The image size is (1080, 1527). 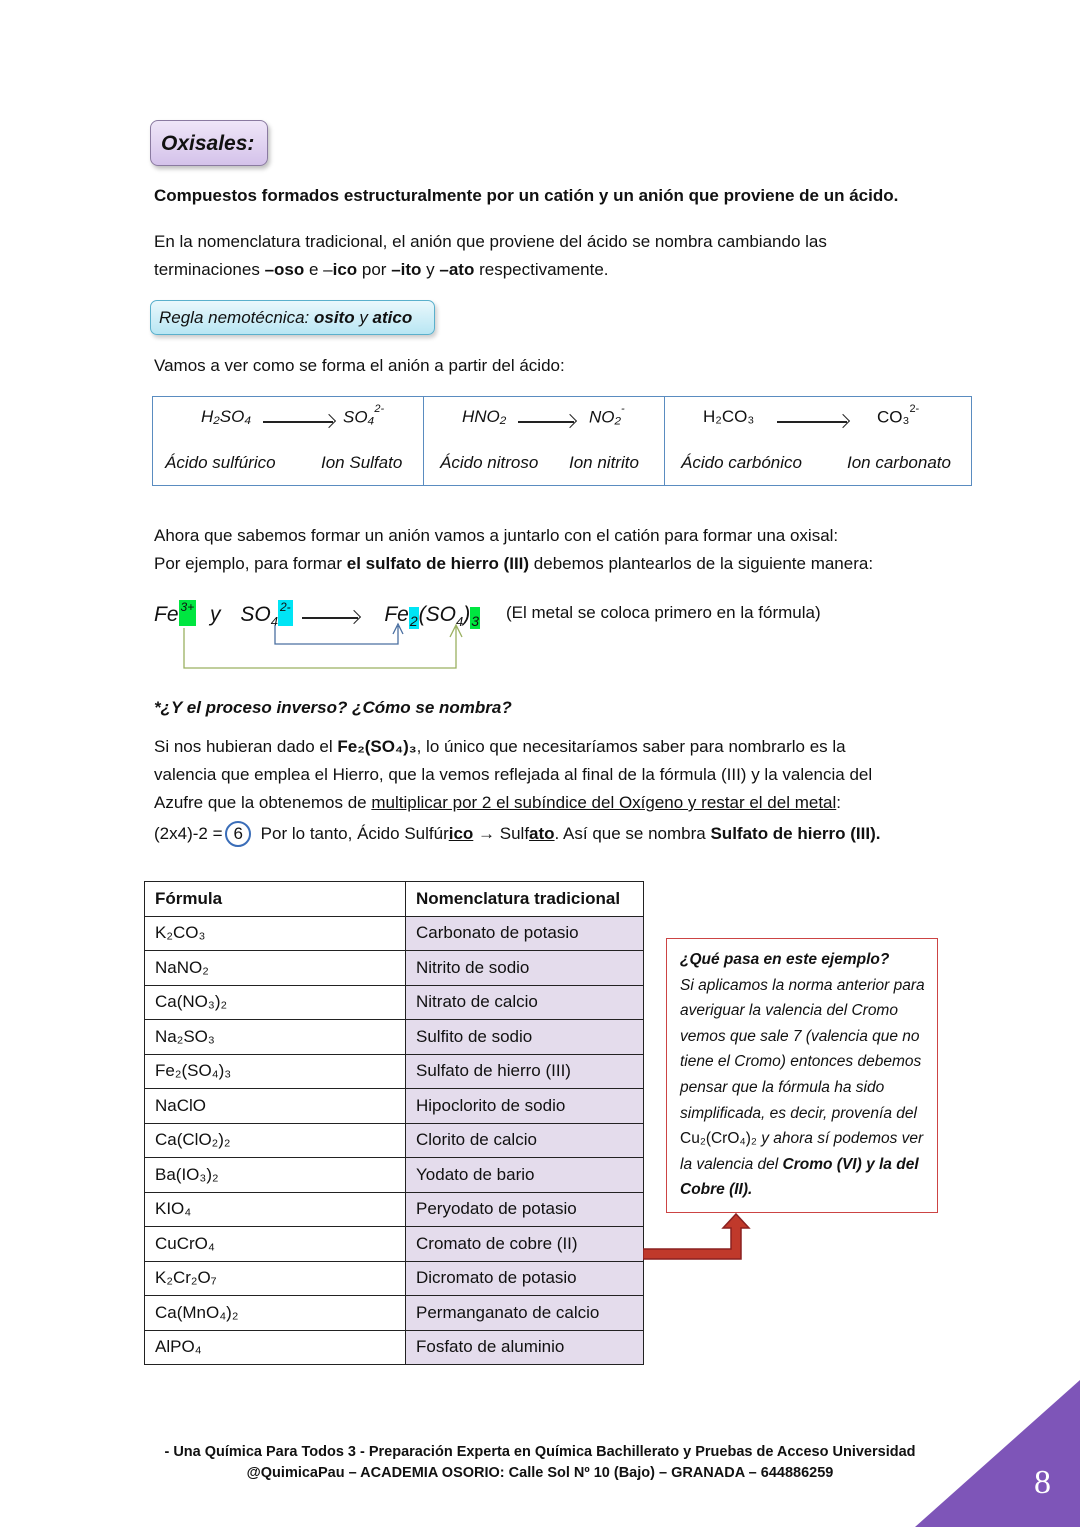 What do you see at coordinates (334, 317) in the screenshot?
I see `text: osito` at bounding box center [334, 317].